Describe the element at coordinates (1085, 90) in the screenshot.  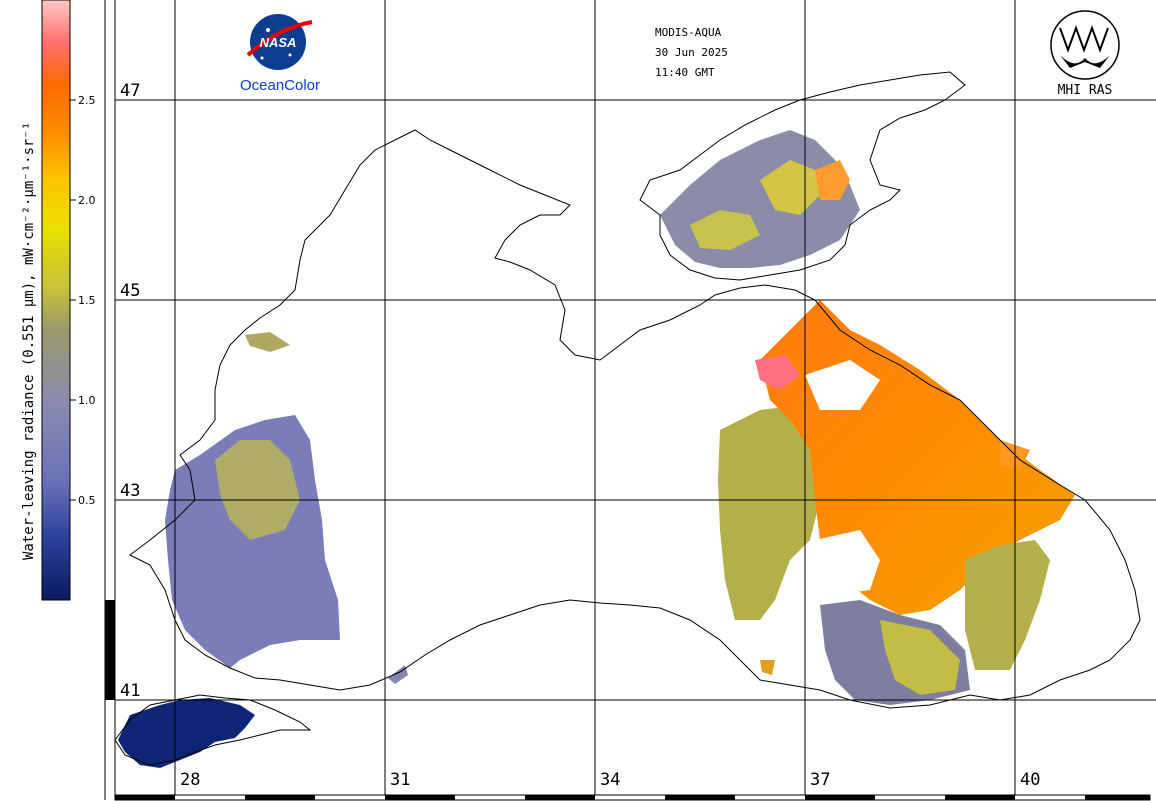
I see `mhi-ras-wordmark: MHI RAS` at that location.